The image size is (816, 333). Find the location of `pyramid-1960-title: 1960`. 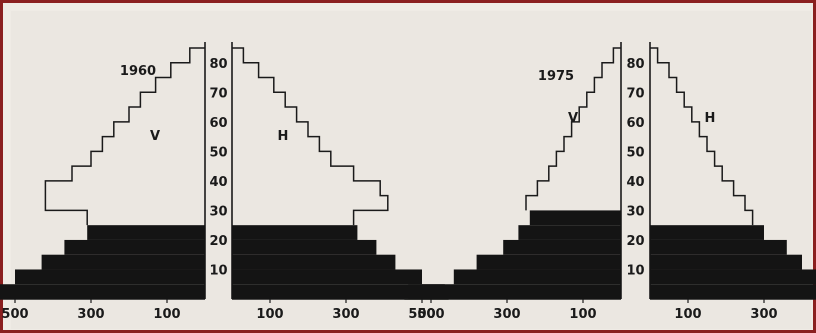

pyramid-1960-title: 1960 is located at coordinates (138, 71).